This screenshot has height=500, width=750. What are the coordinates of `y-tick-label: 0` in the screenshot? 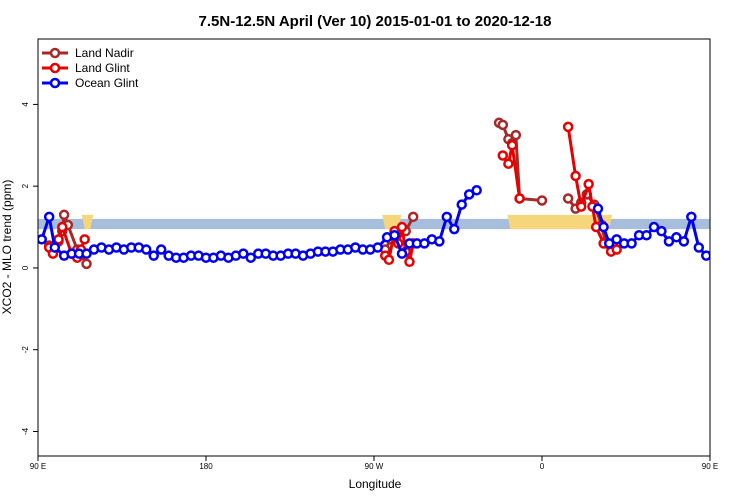 It's located at (25, 267).